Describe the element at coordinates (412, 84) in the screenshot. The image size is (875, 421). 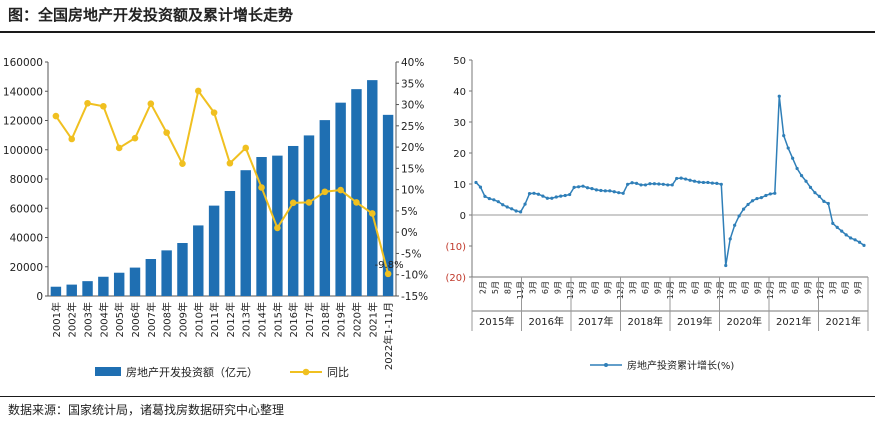
I see `right-tick-label: 35%` at that location.